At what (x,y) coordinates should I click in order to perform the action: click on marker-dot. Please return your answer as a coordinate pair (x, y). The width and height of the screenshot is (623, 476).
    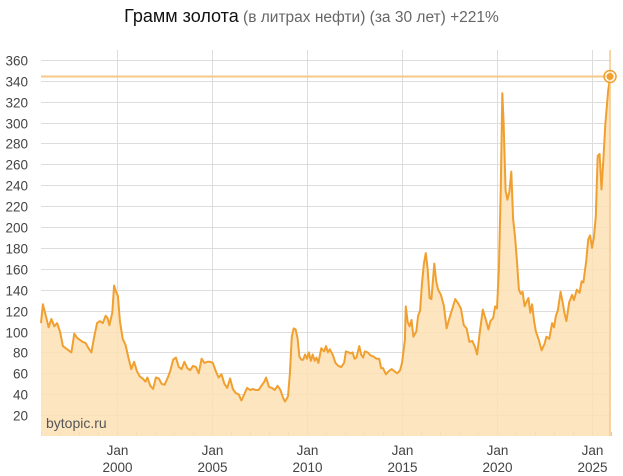
    Looking at the image, I should click on (610, 77).